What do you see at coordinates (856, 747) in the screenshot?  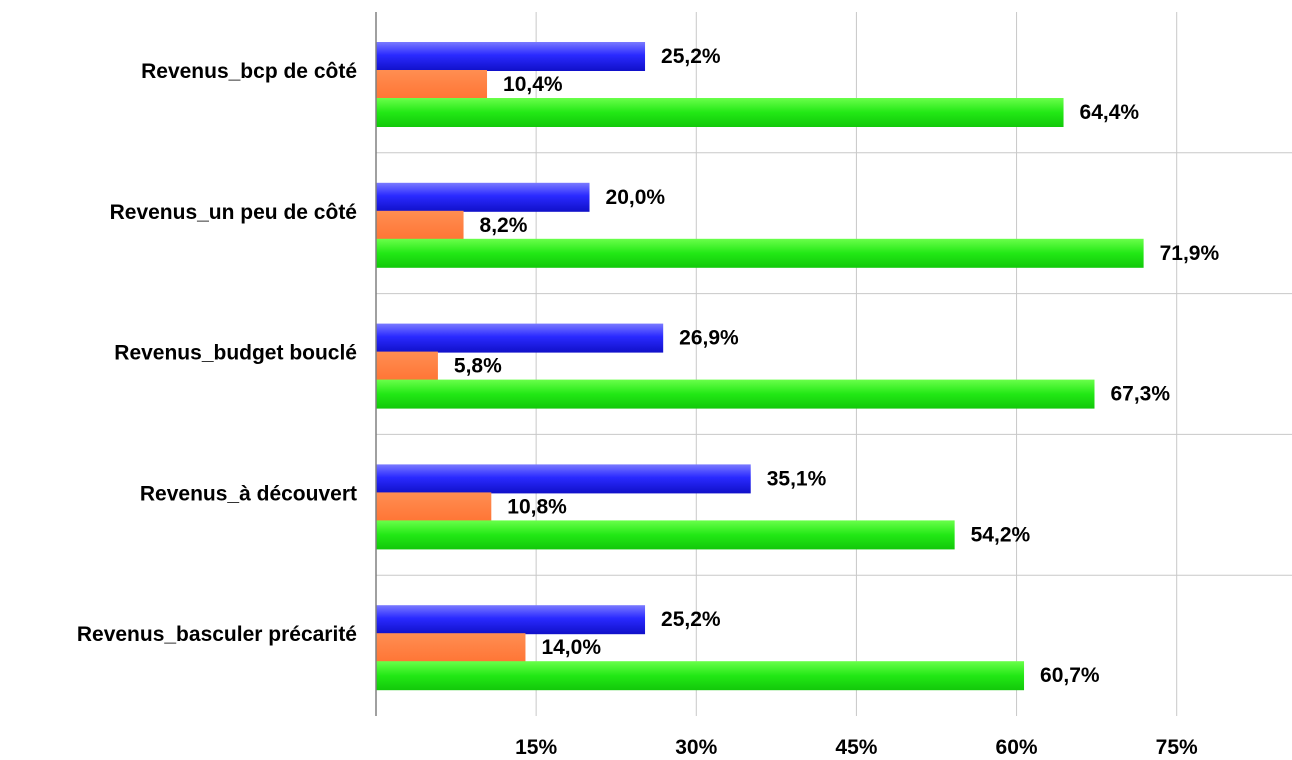 I see `x-tick-label: 45%` at bounding box center [856, 747].